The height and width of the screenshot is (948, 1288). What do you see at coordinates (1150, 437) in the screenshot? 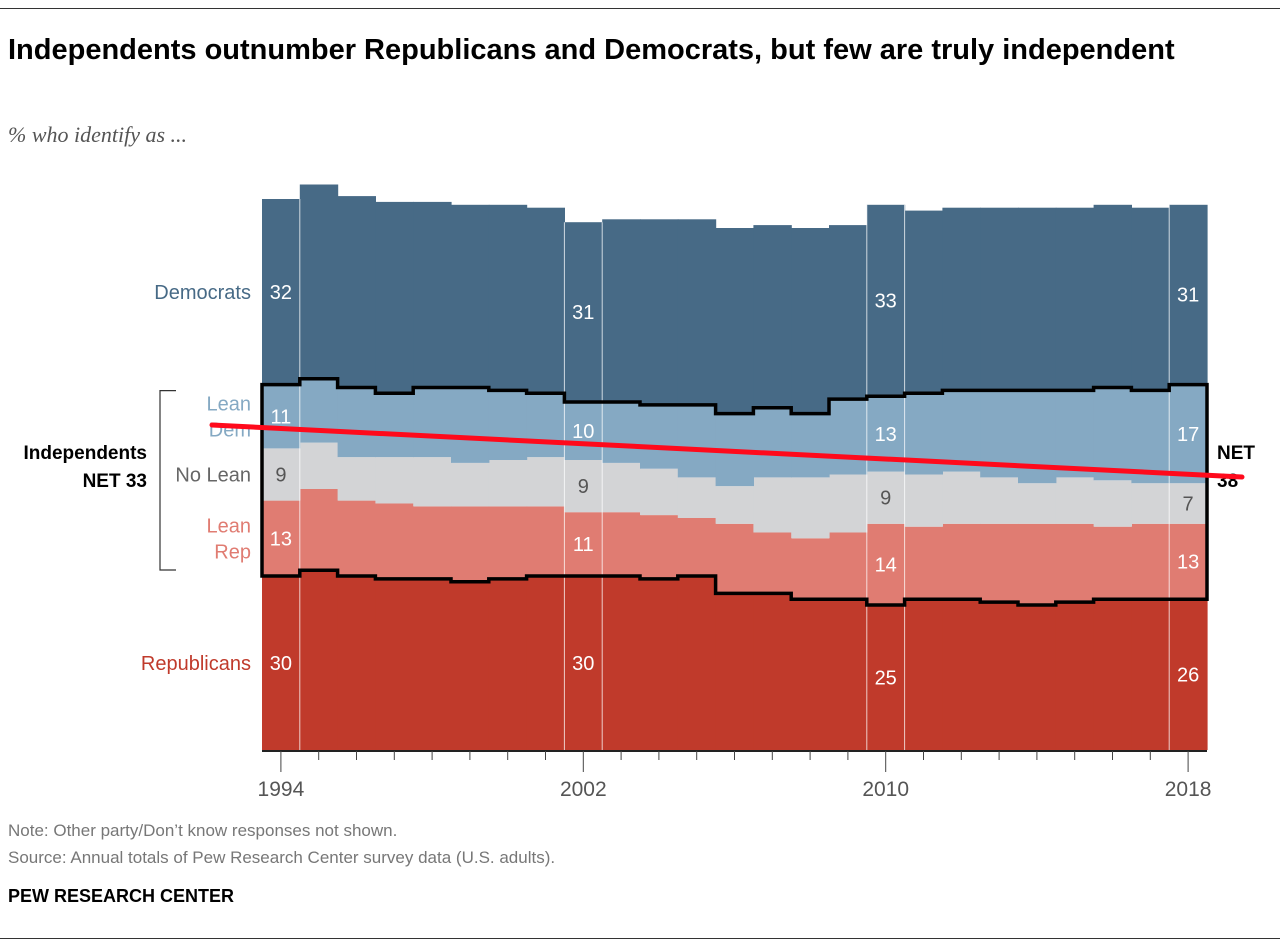
I see `band-lean-dem-2017` at bounding box center [1150, 437].